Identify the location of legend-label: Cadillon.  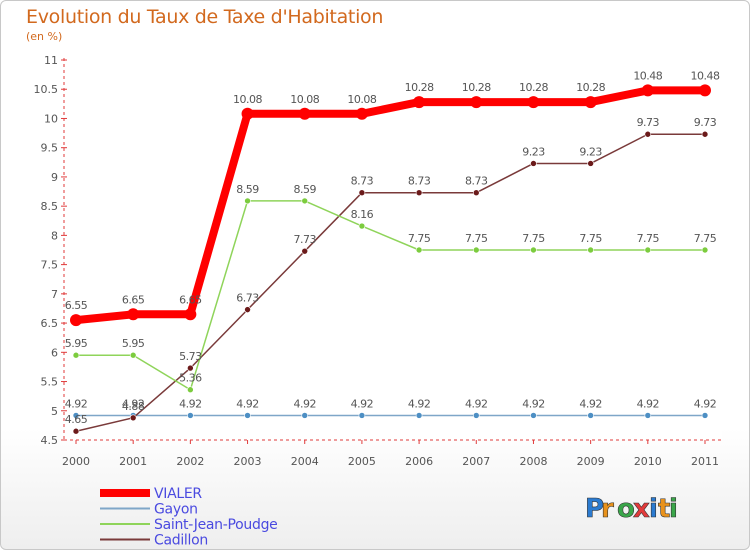
(181, 541).